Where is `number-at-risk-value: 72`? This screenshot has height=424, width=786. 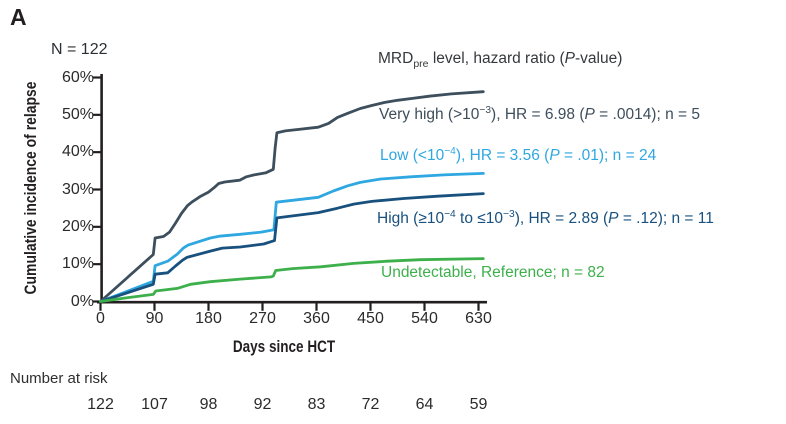
number-at-risk-value: 72 is located at coordinates (370, 404).